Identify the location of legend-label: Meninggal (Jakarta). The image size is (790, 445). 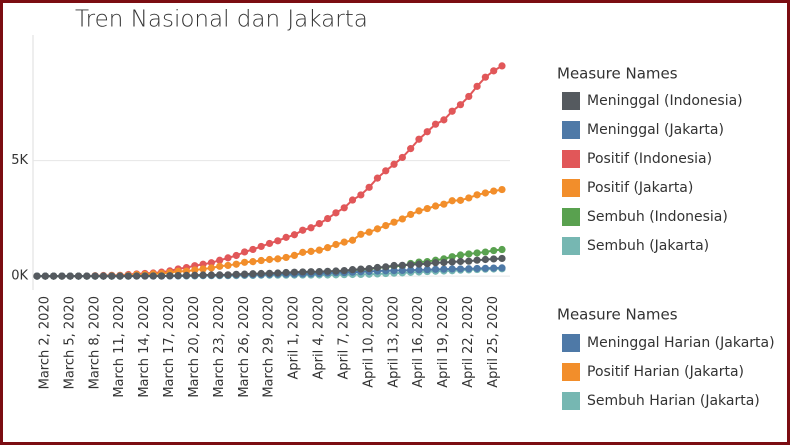
(655, 130).